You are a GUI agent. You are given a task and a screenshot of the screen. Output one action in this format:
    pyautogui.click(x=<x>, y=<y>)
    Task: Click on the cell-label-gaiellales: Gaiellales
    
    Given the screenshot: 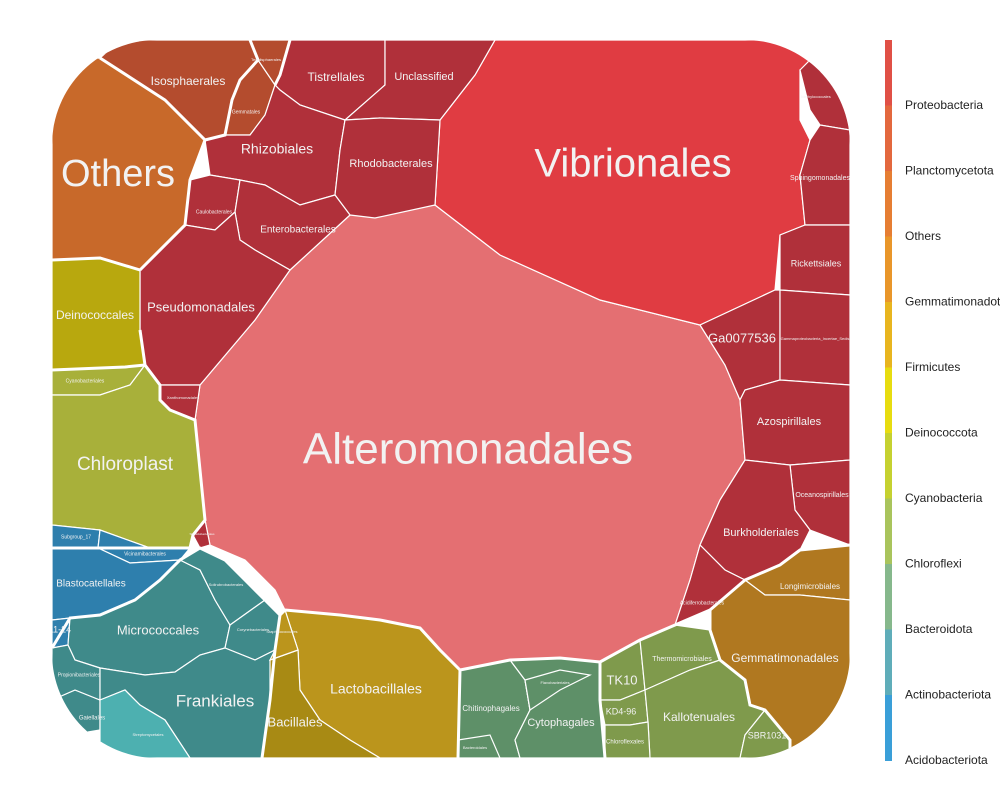 What is the action you would take?
    pyautogui.click(x=92, y=719)
    